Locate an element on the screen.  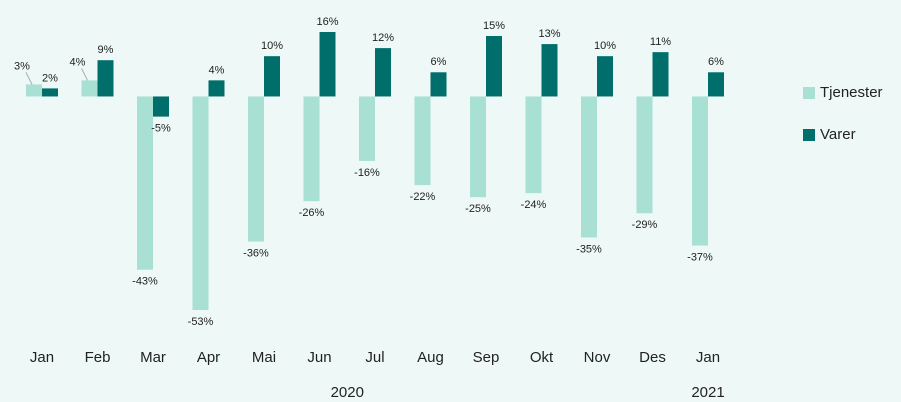
x-tick-label: Nov is located at coordinates (597, 357).